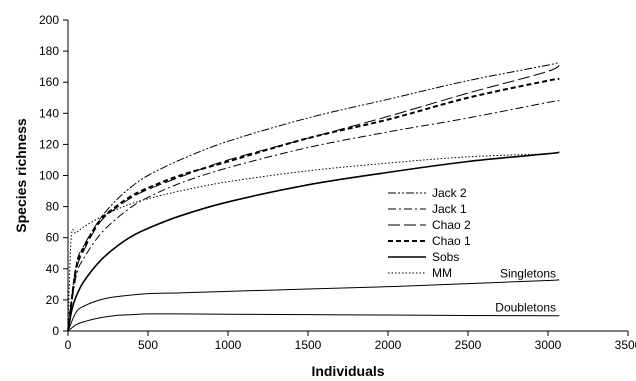 This screenshot has width=636, height=381. Describe the element at coordinates (548, 345) in the screenshot. I see `x-tick-label: 3000` at that location.